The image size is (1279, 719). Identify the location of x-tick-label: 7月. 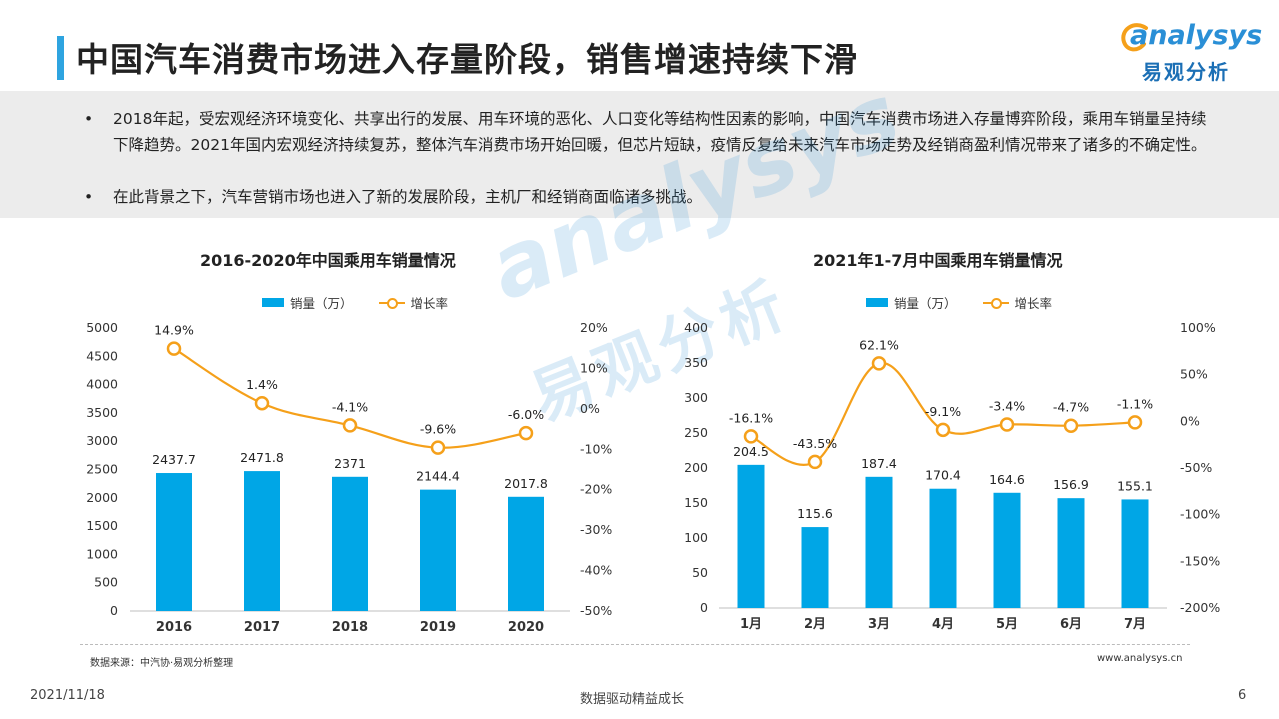
(1135, 624).